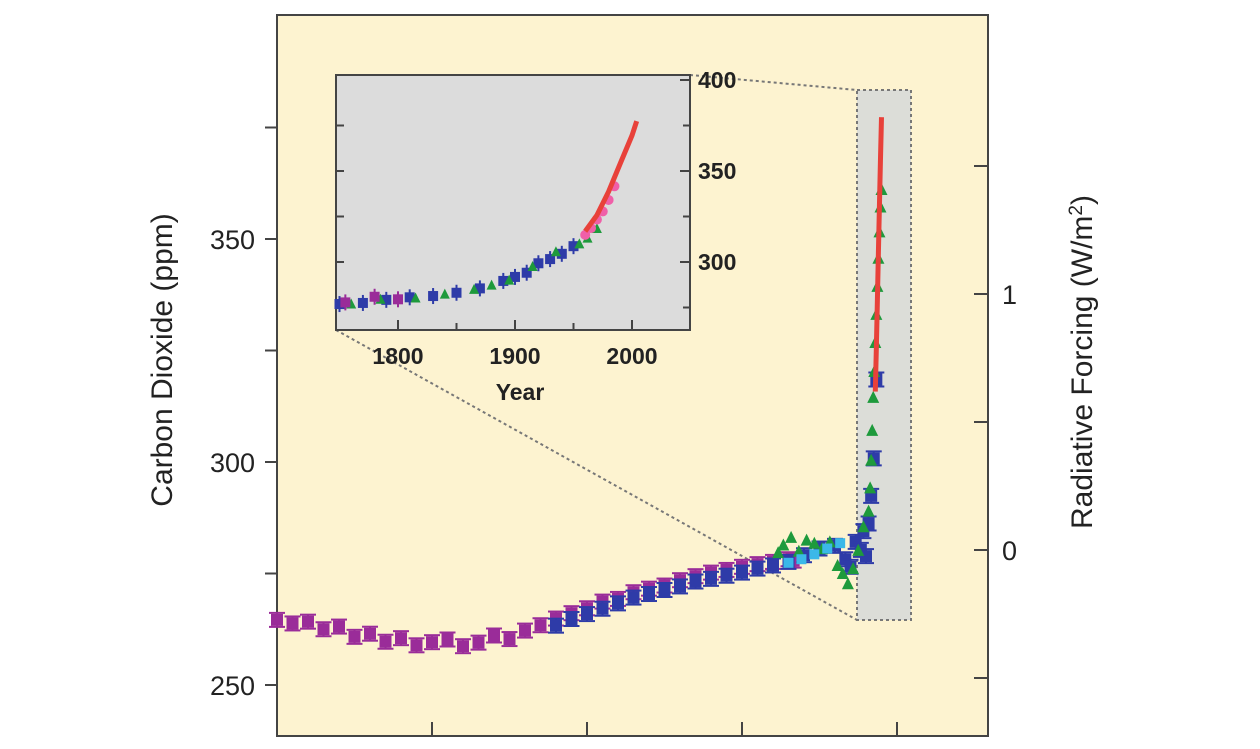 This screenshot has height=749, width=1260. I want to click on y2-axis-title-superscript: 2, so click(1076, 210).